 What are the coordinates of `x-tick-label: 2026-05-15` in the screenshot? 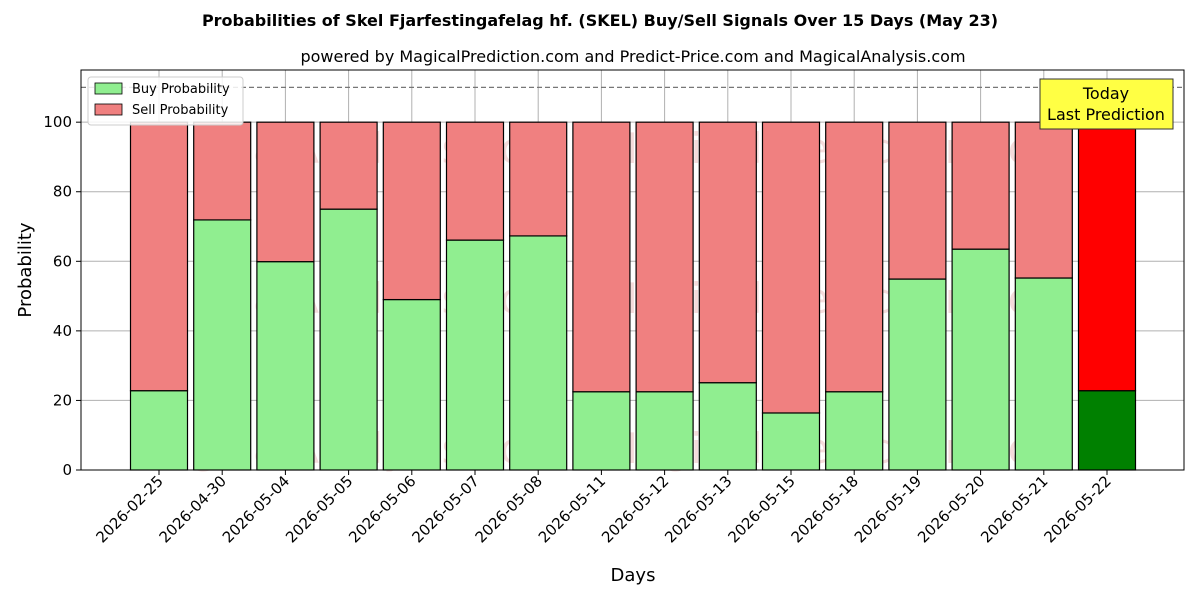 It's located at (761, 509).